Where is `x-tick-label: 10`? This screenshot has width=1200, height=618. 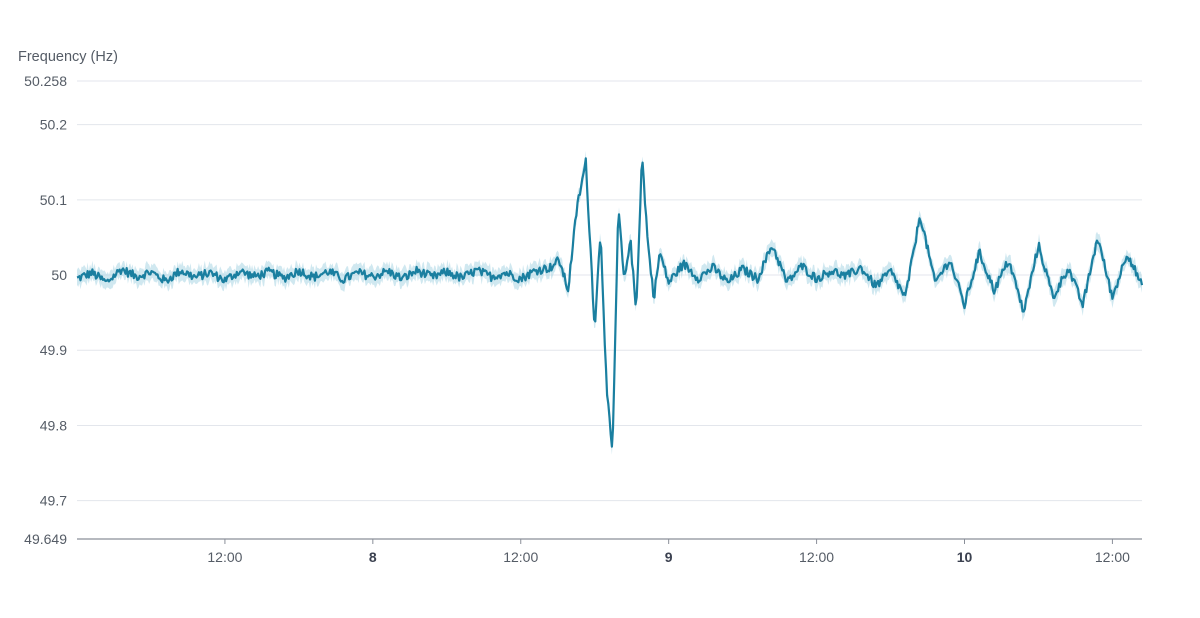
x-tick-label: 10 is located at coordinates (965, 557).